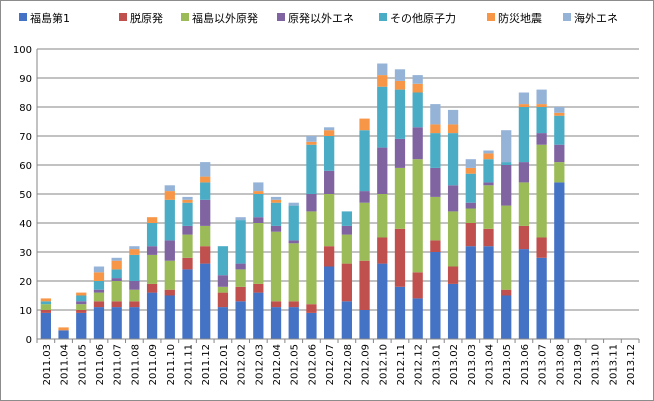 This screenshot has height=401, width=654. Describe the element at coordinates (559, 153) in the screenshot. I see `bar-segment-2013.08-s3` at that location.